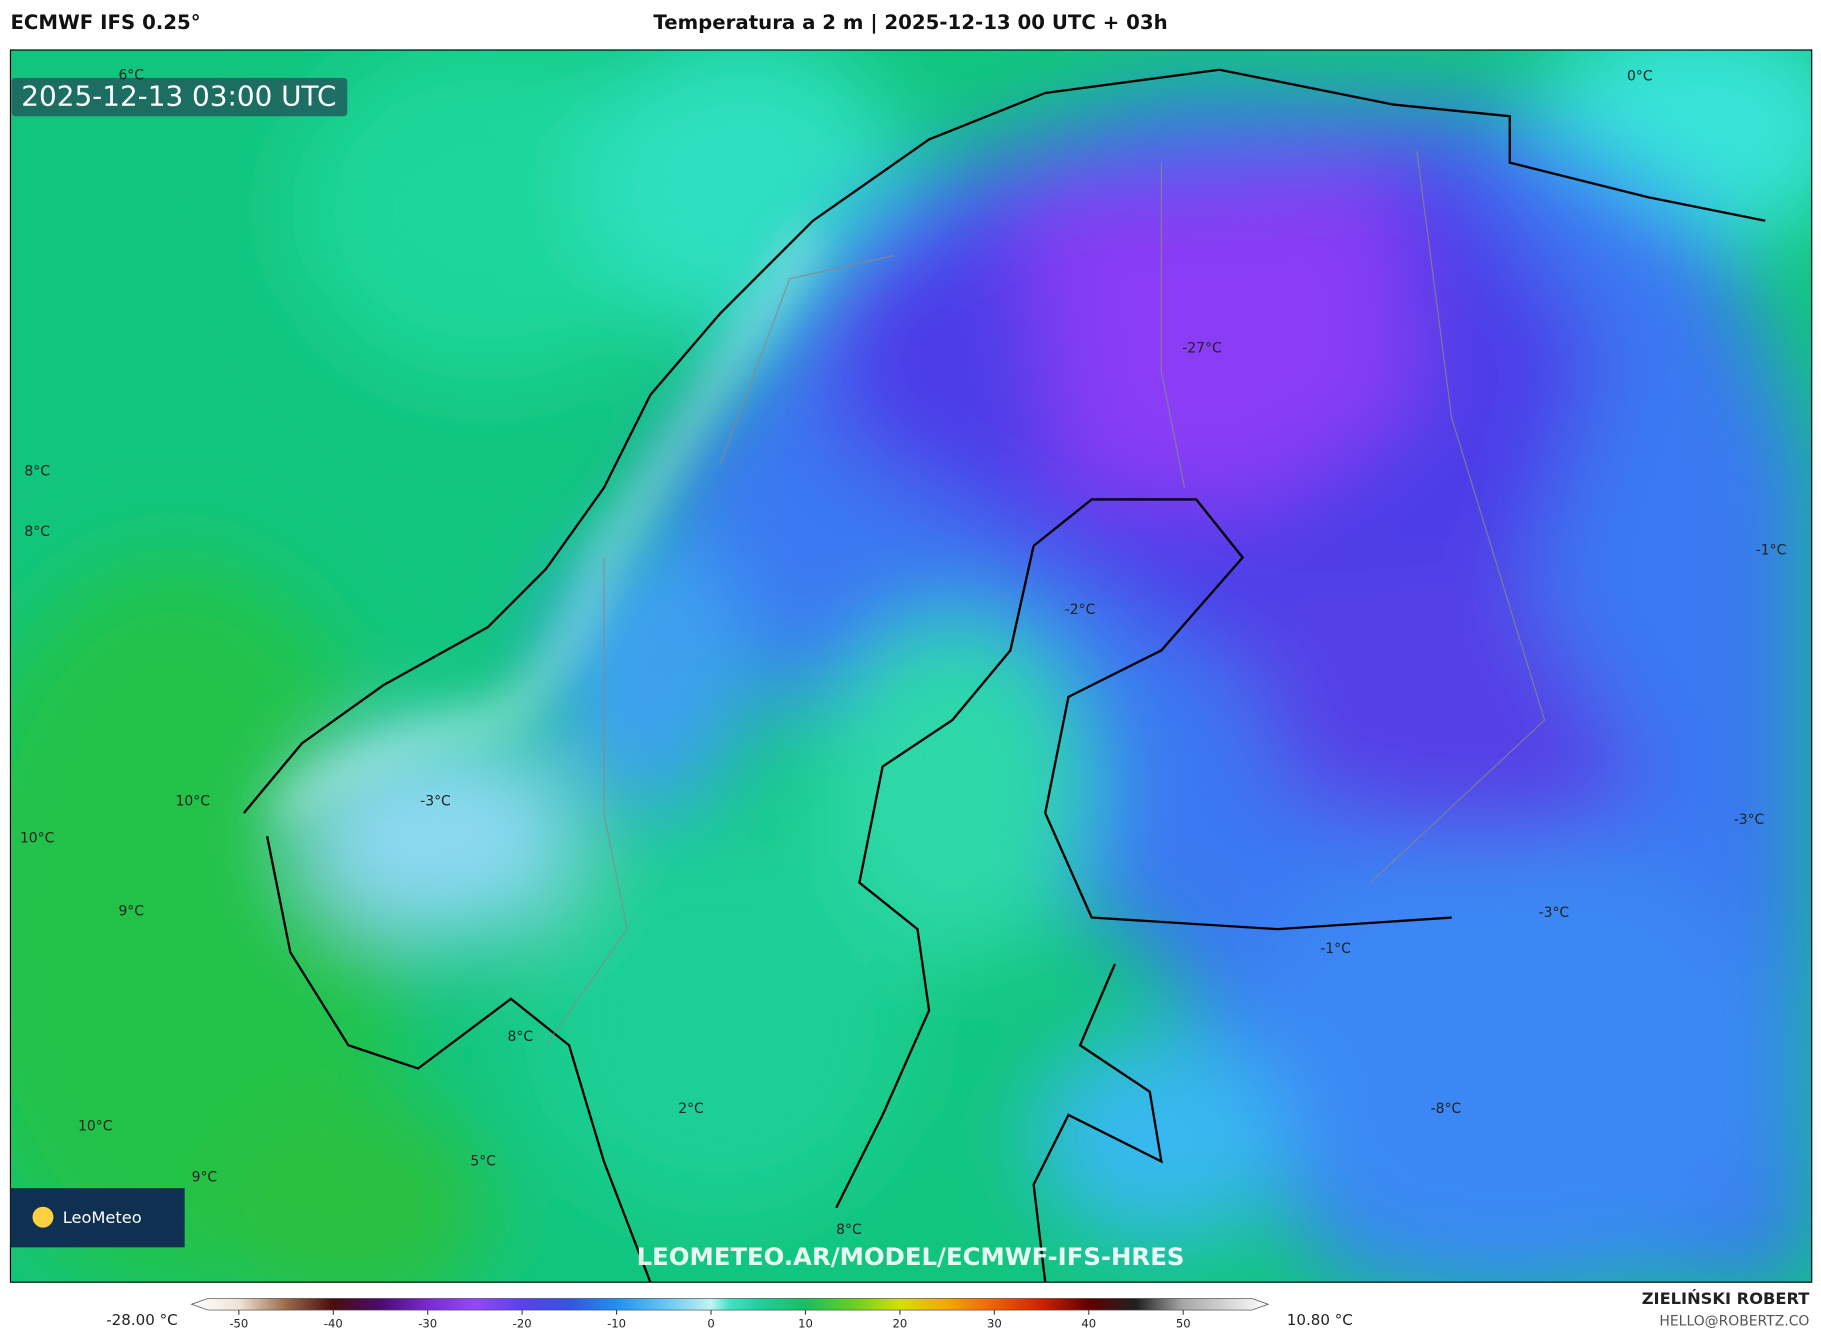  What do you see at coordinates (994, 1324) in the screenshot?
I see `colorbar-tick-label: 30` at bounding box center [994, 1324].